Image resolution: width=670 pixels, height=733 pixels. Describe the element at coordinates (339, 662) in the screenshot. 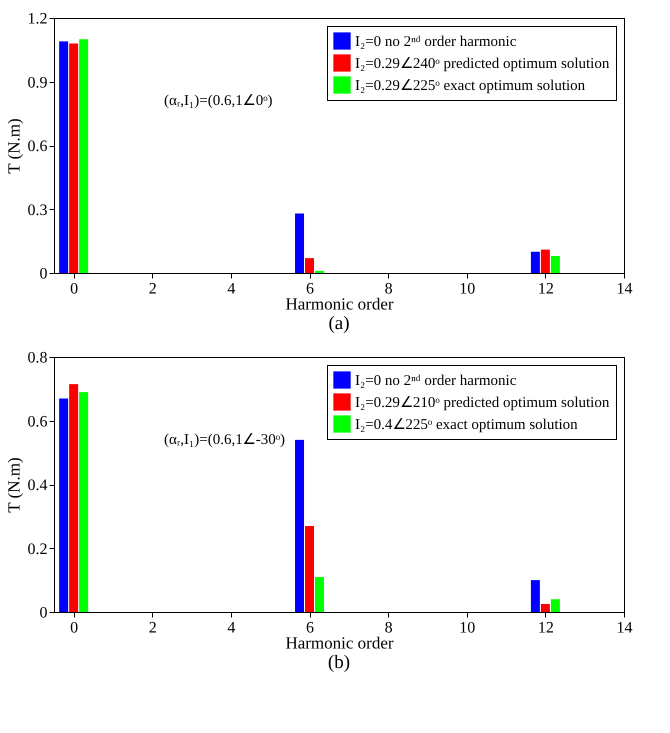

I see `text: (b)` at that location.